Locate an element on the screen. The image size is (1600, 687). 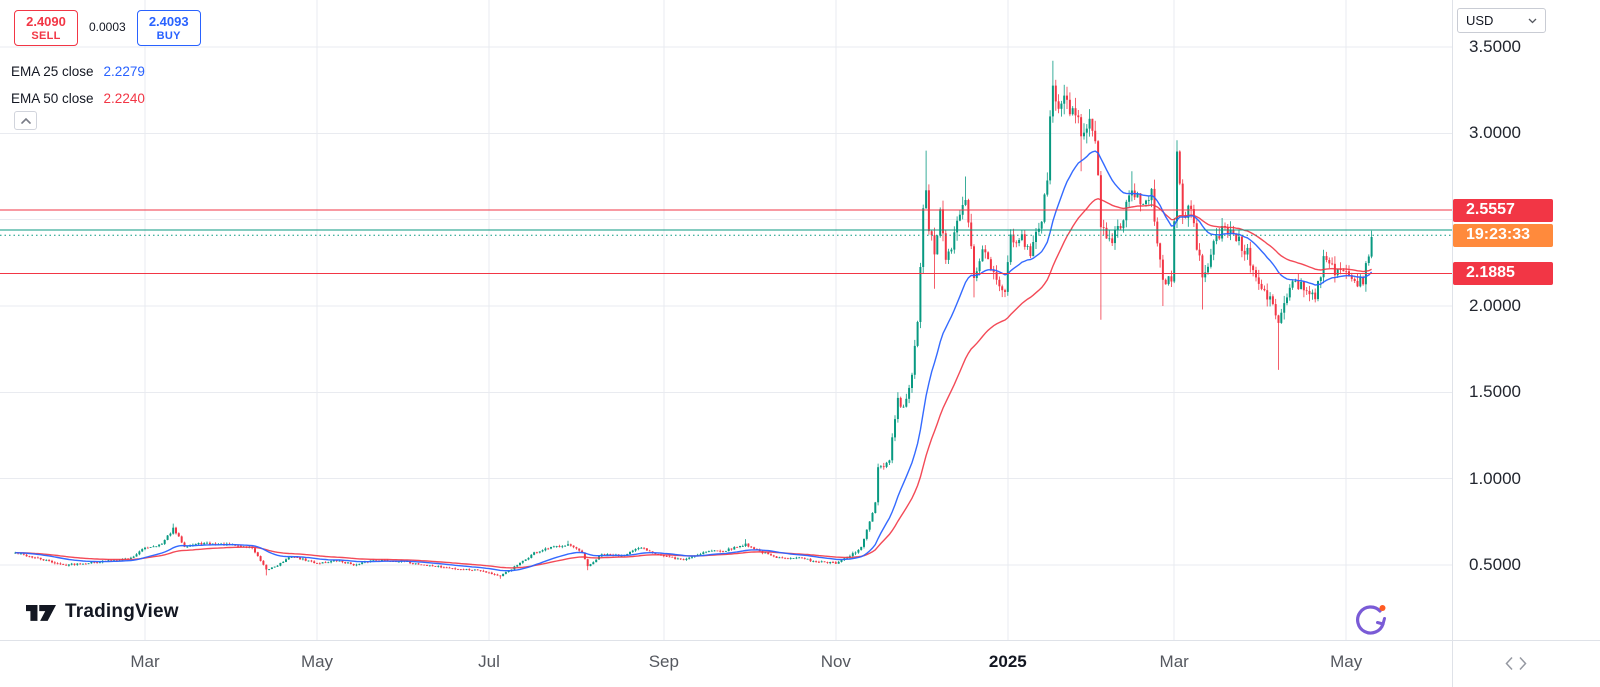
collapse-legend-button is located at coordinates (25, 120).